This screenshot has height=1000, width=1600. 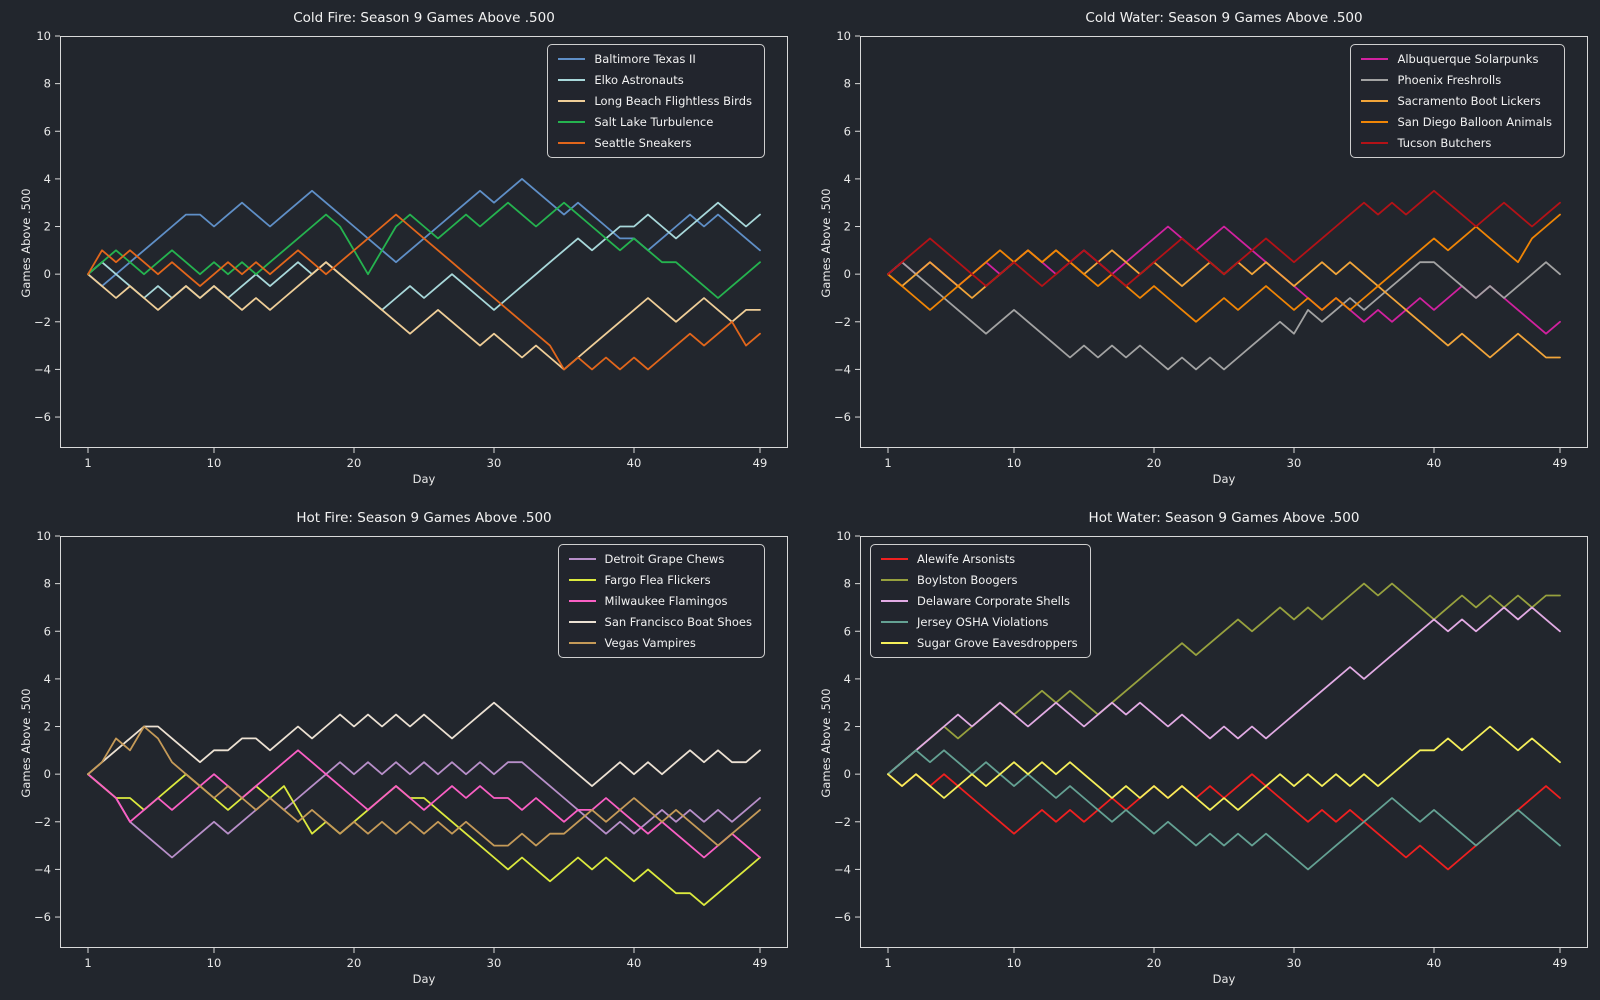 What do you see at coordinates (655, 143) in the screenshot?
I see `legend-item: Seattle Sneakers` at bounding box center [655, 143].